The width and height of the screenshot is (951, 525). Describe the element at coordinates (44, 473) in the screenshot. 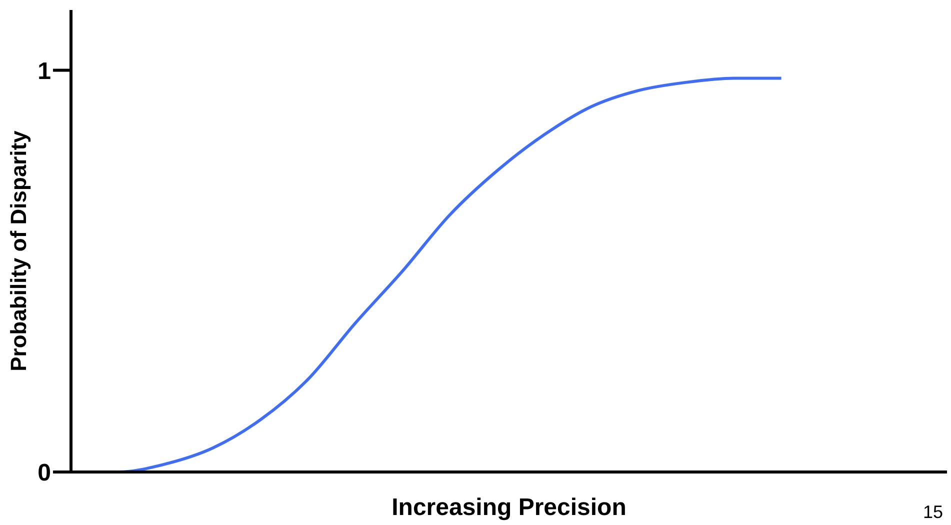

I see `y-tick-label: 0` at that location.